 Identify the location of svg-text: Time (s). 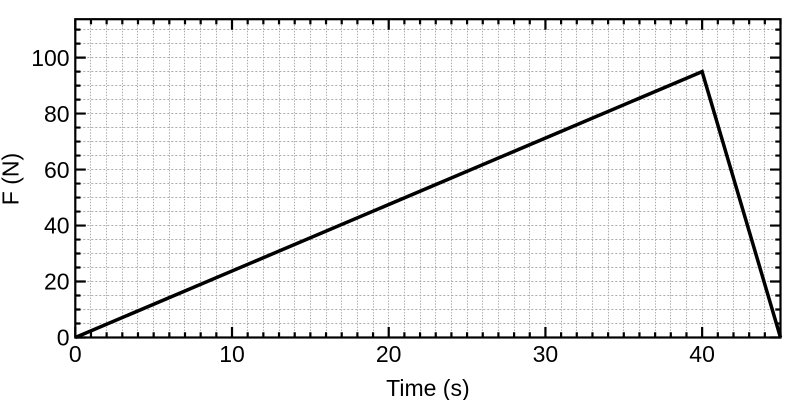
(427, 387).